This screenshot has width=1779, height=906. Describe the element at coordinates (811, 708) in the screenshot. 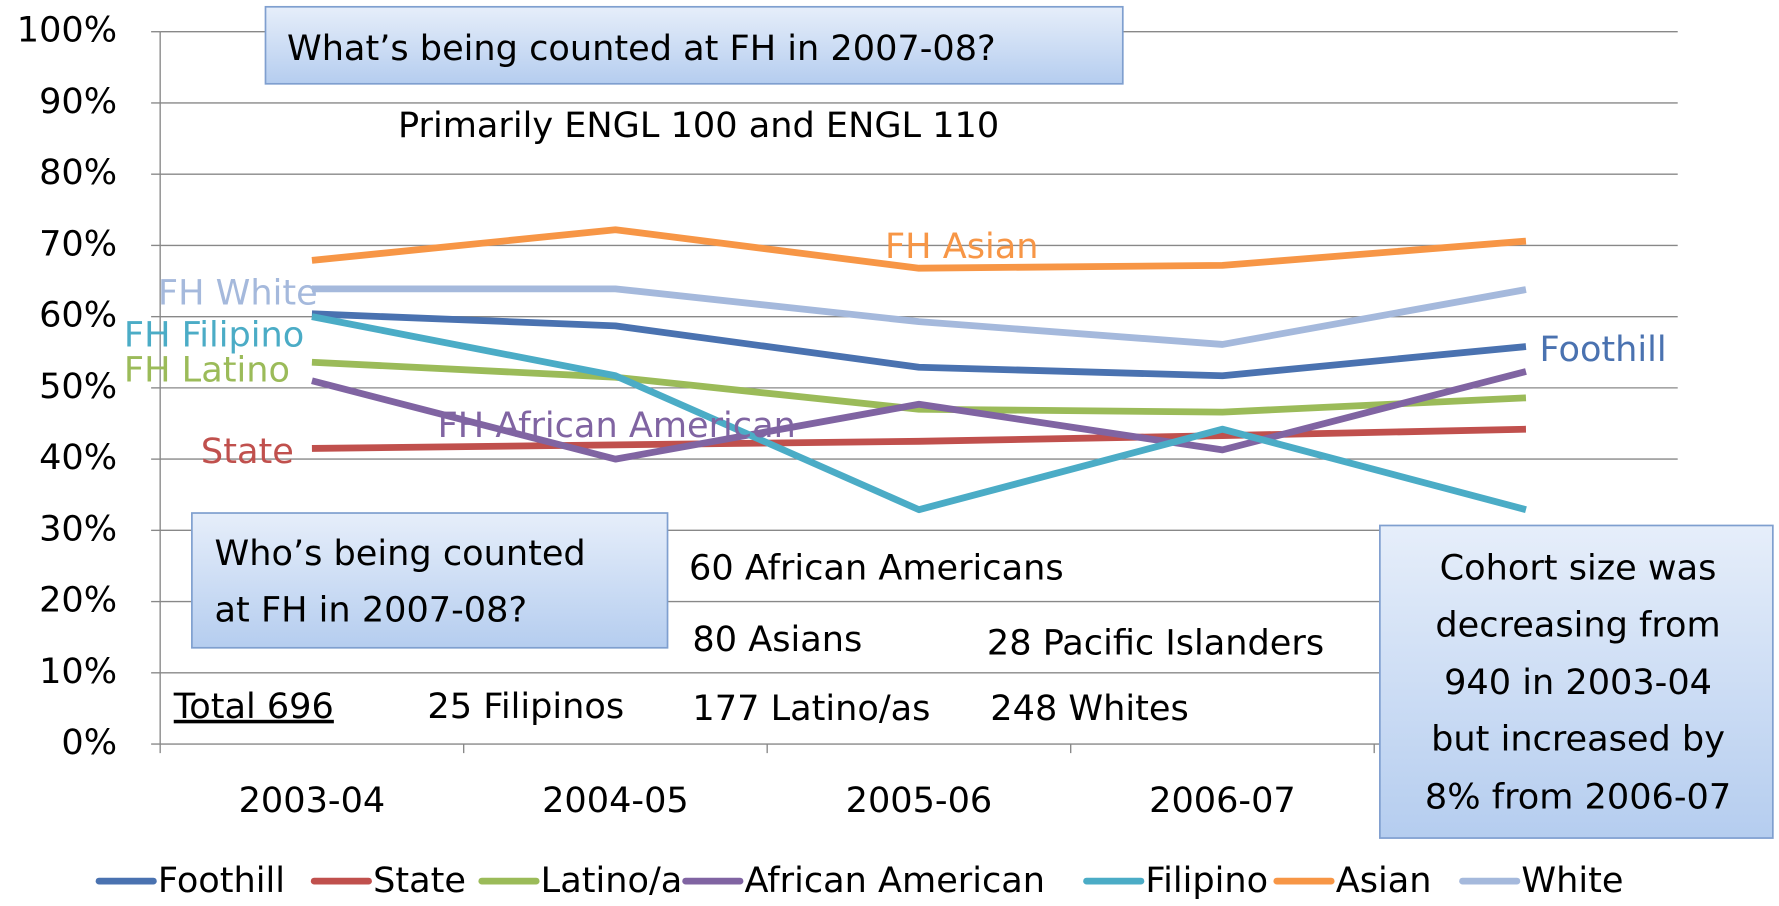

I see `annotation-text: 177 Latino/as` at that location.